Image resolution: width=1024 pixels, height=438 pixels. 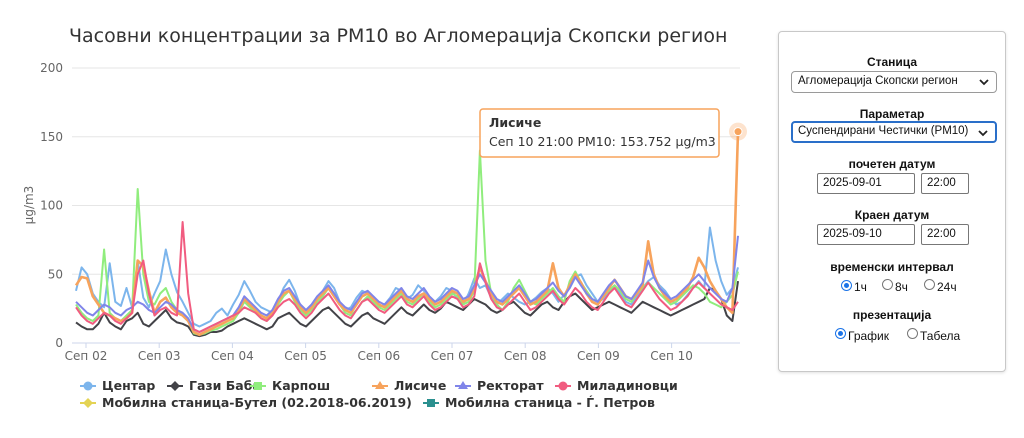 I want to click on parameter-select-value: Суспендирани Честички (PM10), so click(x=883, y=131).